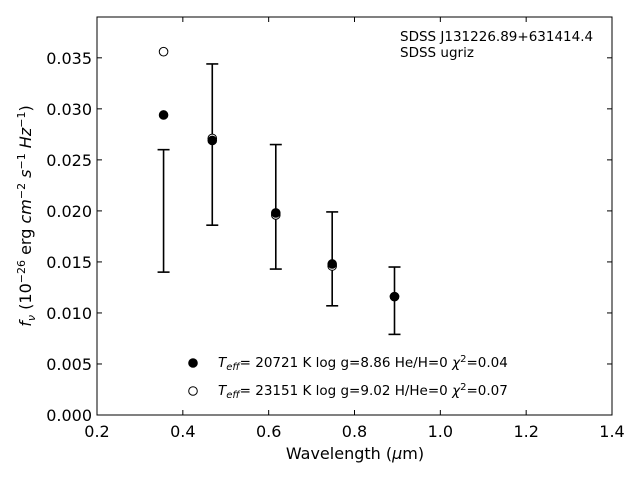 The image size is (640, 480). I want to click on x-axis-label-end: m), so click(413, 453).